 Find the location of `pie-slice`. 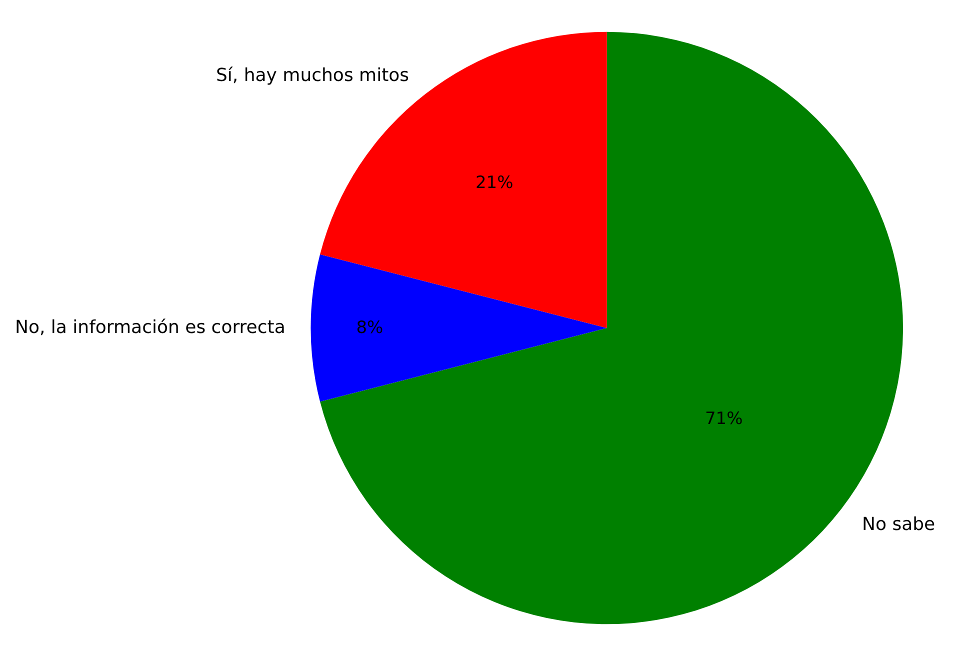

pie-slice is located at coordinates (458, 328).